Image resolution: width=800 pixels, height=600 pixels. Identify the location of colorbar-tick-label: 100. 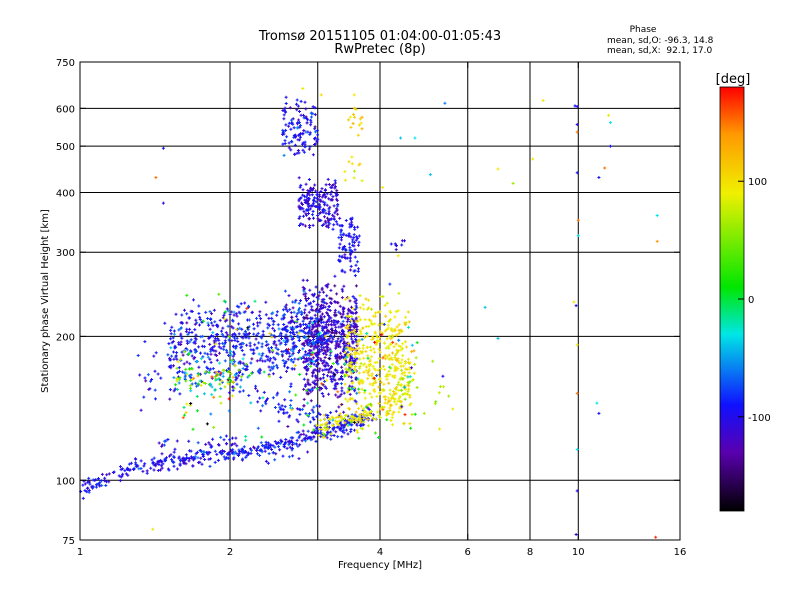
(757, 182).